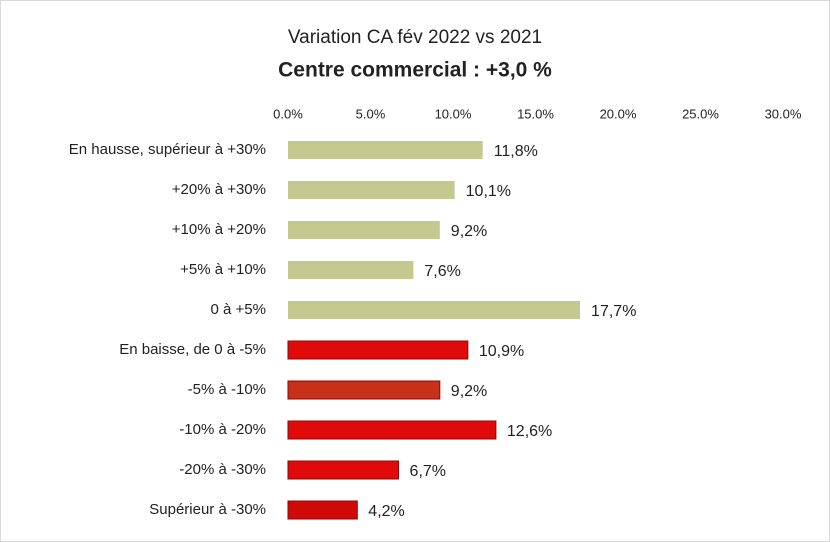  I want to click on y-tick-label: -10% à -20%, so click(222, 429).